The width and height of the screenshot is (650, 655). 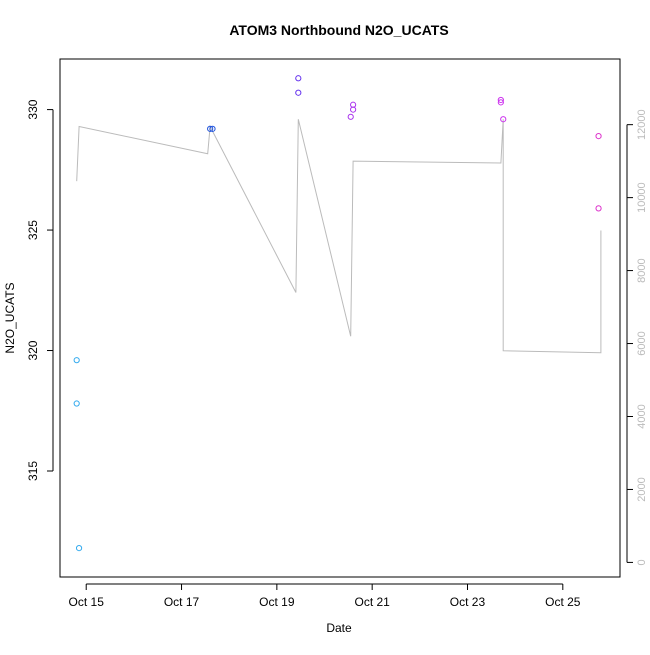 I want to click on x-tick-label: Oct 25, so click(x=563, y=602).